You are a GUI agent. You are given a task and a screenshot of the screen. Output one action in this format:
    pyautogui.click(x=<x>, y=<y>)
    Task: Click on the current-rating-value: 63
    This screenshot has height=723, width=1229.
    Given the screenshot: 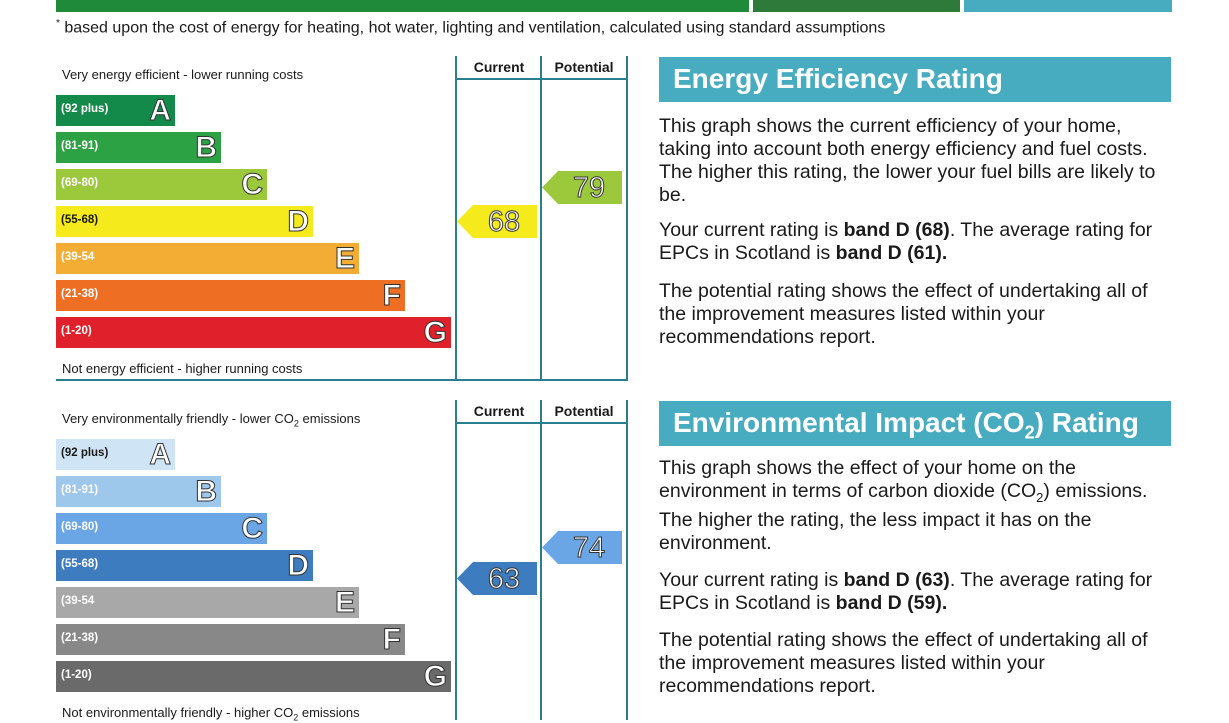 What is the action you would take?
    pyautogui.click(x=504, y=579)
    